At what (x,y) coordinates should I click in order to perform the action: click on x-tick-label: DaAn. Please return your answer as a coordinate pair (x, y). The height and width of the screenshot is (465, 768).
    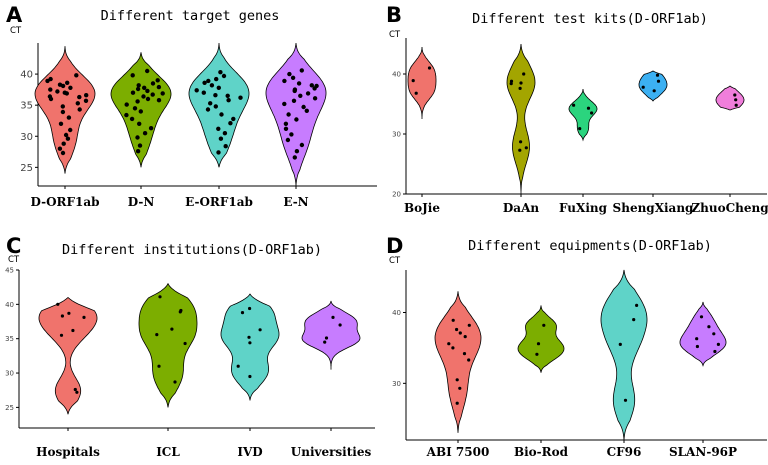
    Looking at the image, I should click on (521, 208).